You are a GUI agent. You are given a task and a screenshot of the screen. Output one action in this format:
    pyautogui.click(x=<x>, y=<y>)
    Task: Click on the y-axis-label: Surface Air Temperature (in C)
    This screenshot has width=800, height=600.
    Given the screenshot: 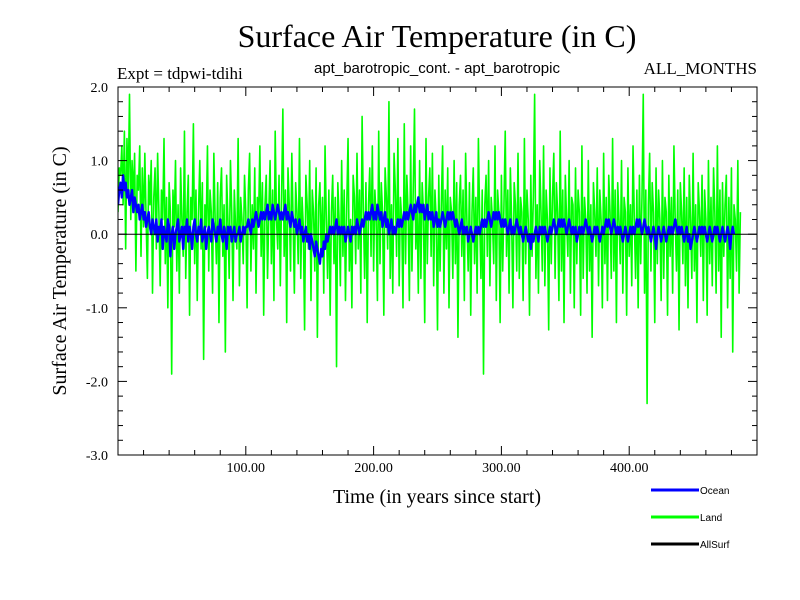 What is the action you would take?
    pyautogui.click(x=60, y=270)
    